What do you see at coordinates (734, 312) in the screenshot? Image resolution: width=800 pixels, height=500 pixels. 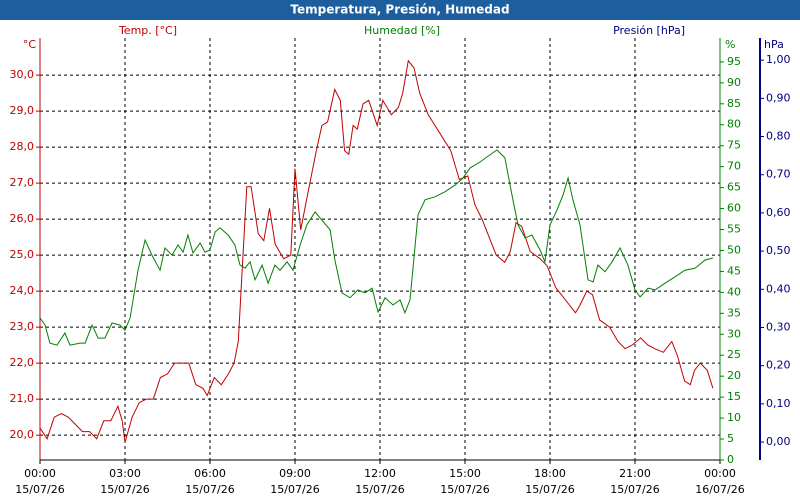 I see `y2-tick-label: 35` at bounding box center [734, 312].